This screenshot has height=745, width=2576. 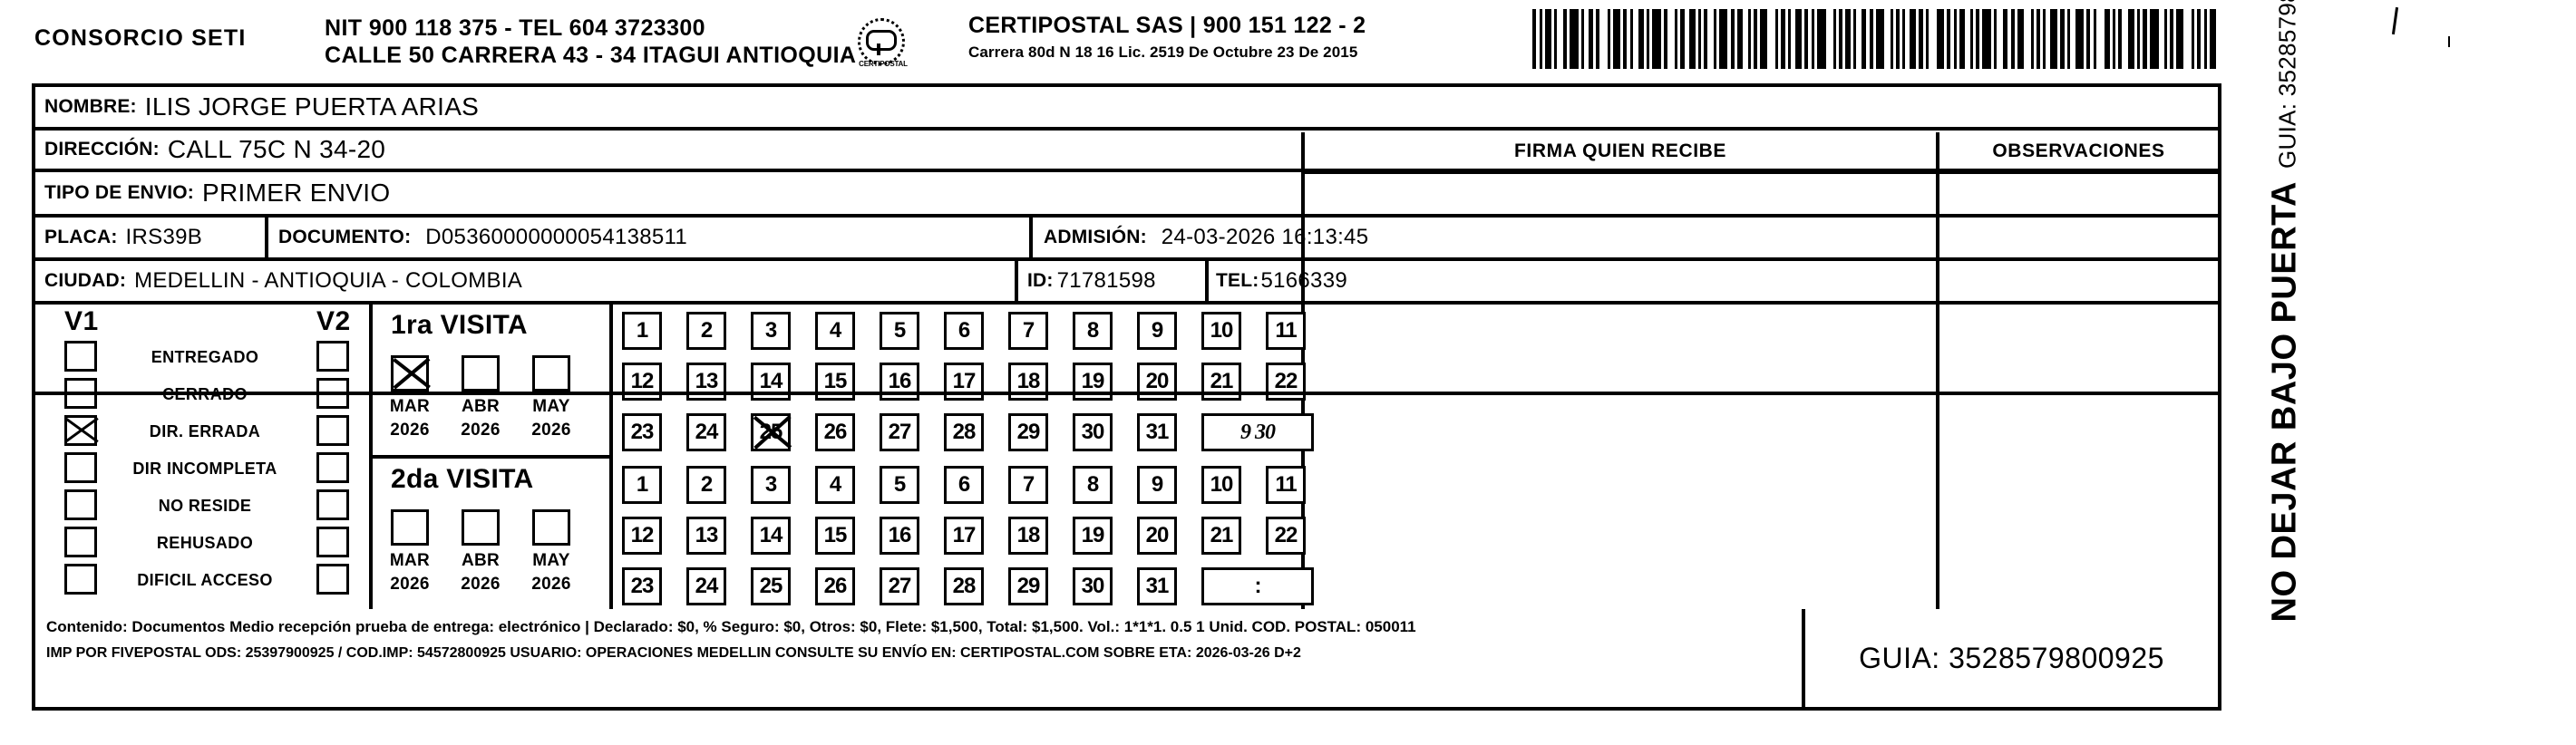 I want to click on day-checkbox: 15, so click(x=835, y=536).